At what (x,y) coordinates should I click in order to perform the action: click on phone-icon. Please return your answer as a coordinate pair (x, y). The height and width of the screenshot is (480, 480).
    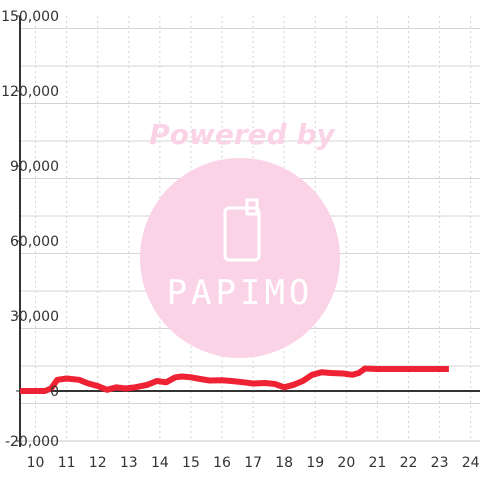
    Looking at the image, I should click on (242, 230).